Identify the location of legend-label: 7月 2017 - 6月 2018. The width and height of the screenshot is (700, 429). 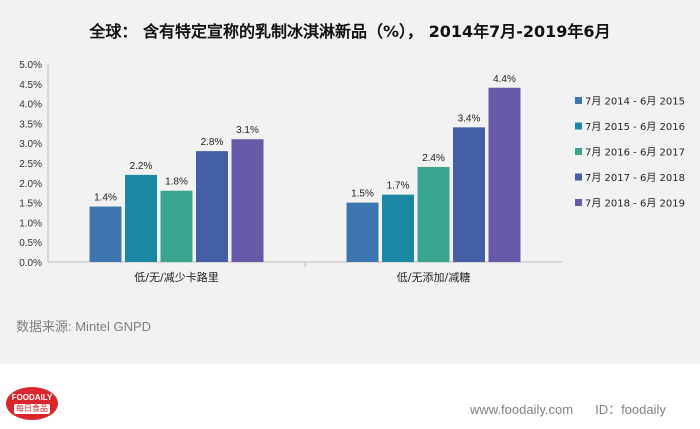
(635, 178).